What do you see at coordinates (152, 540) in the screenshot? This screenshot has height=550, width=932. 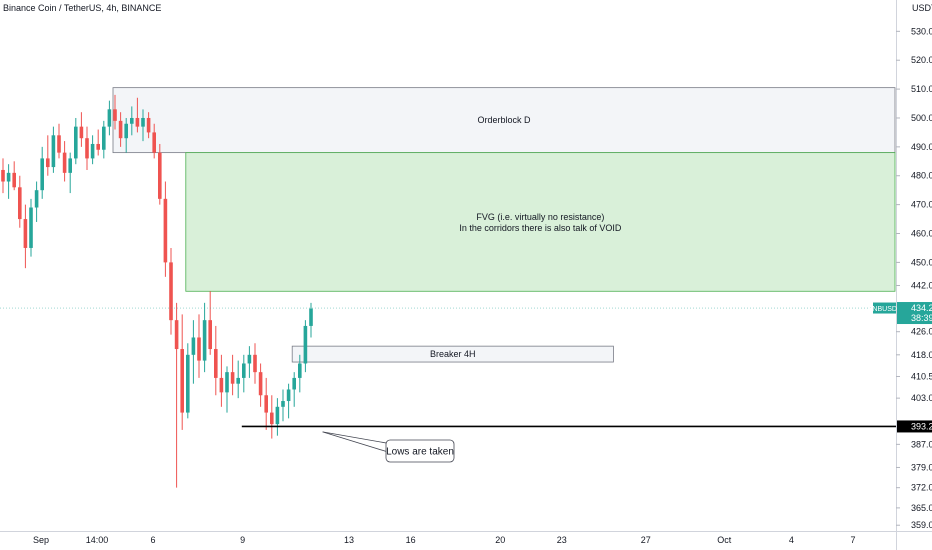 I see `time-tick-label: 6` at bounding box center [152, 540].